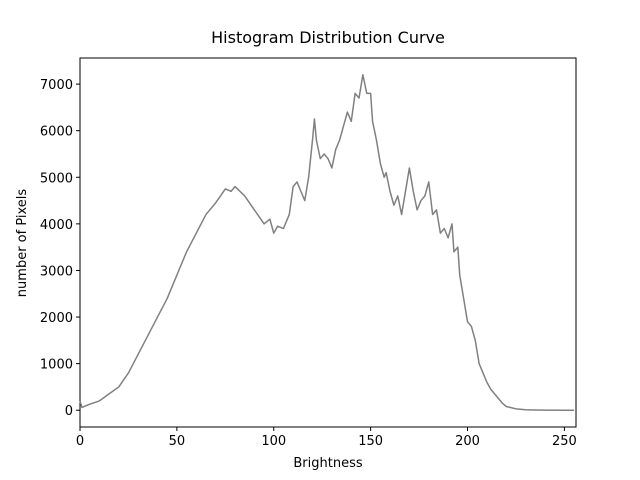 This screenshot has height=480, width=640. I want to click on y-tick-label: 5000, so click(56, 178).